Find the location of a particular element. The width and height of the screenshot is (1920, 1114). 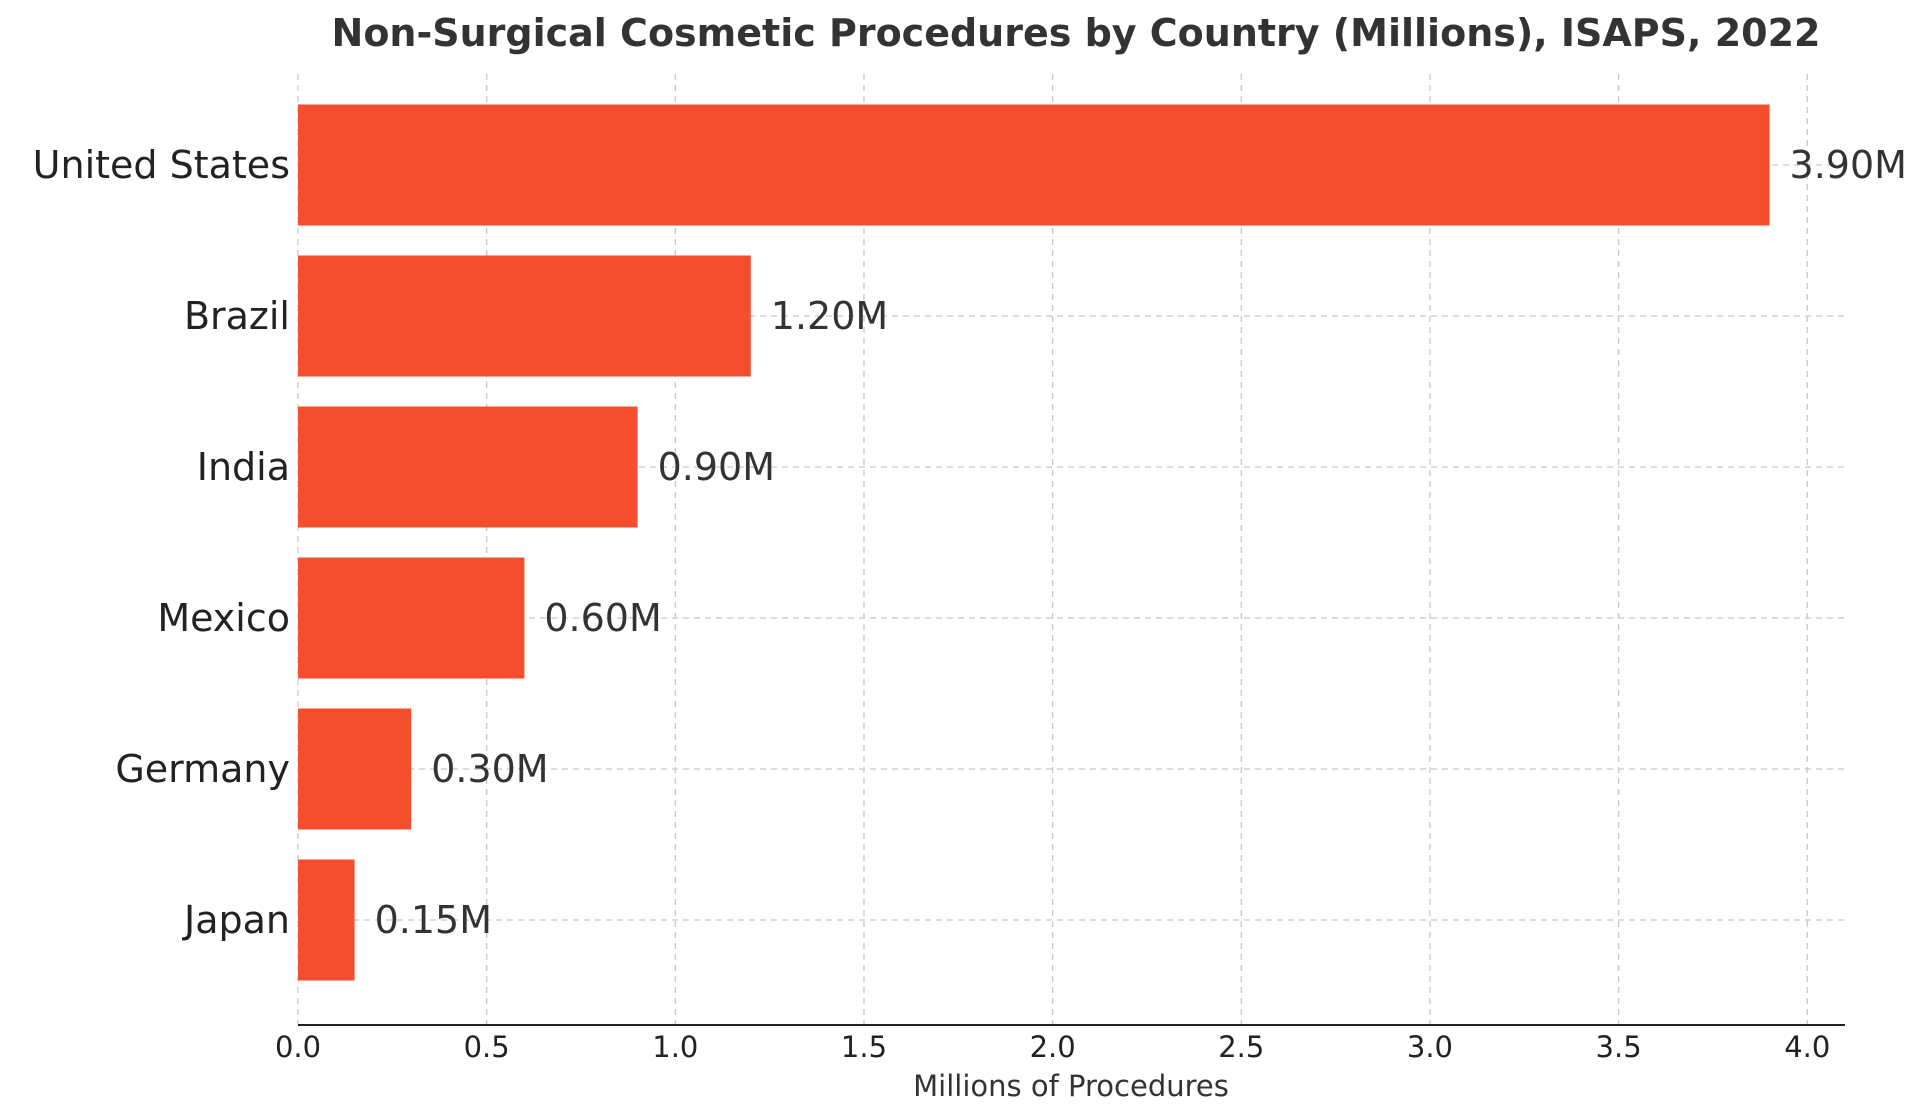

category-label: Germany is located at coordinates (202, 769).